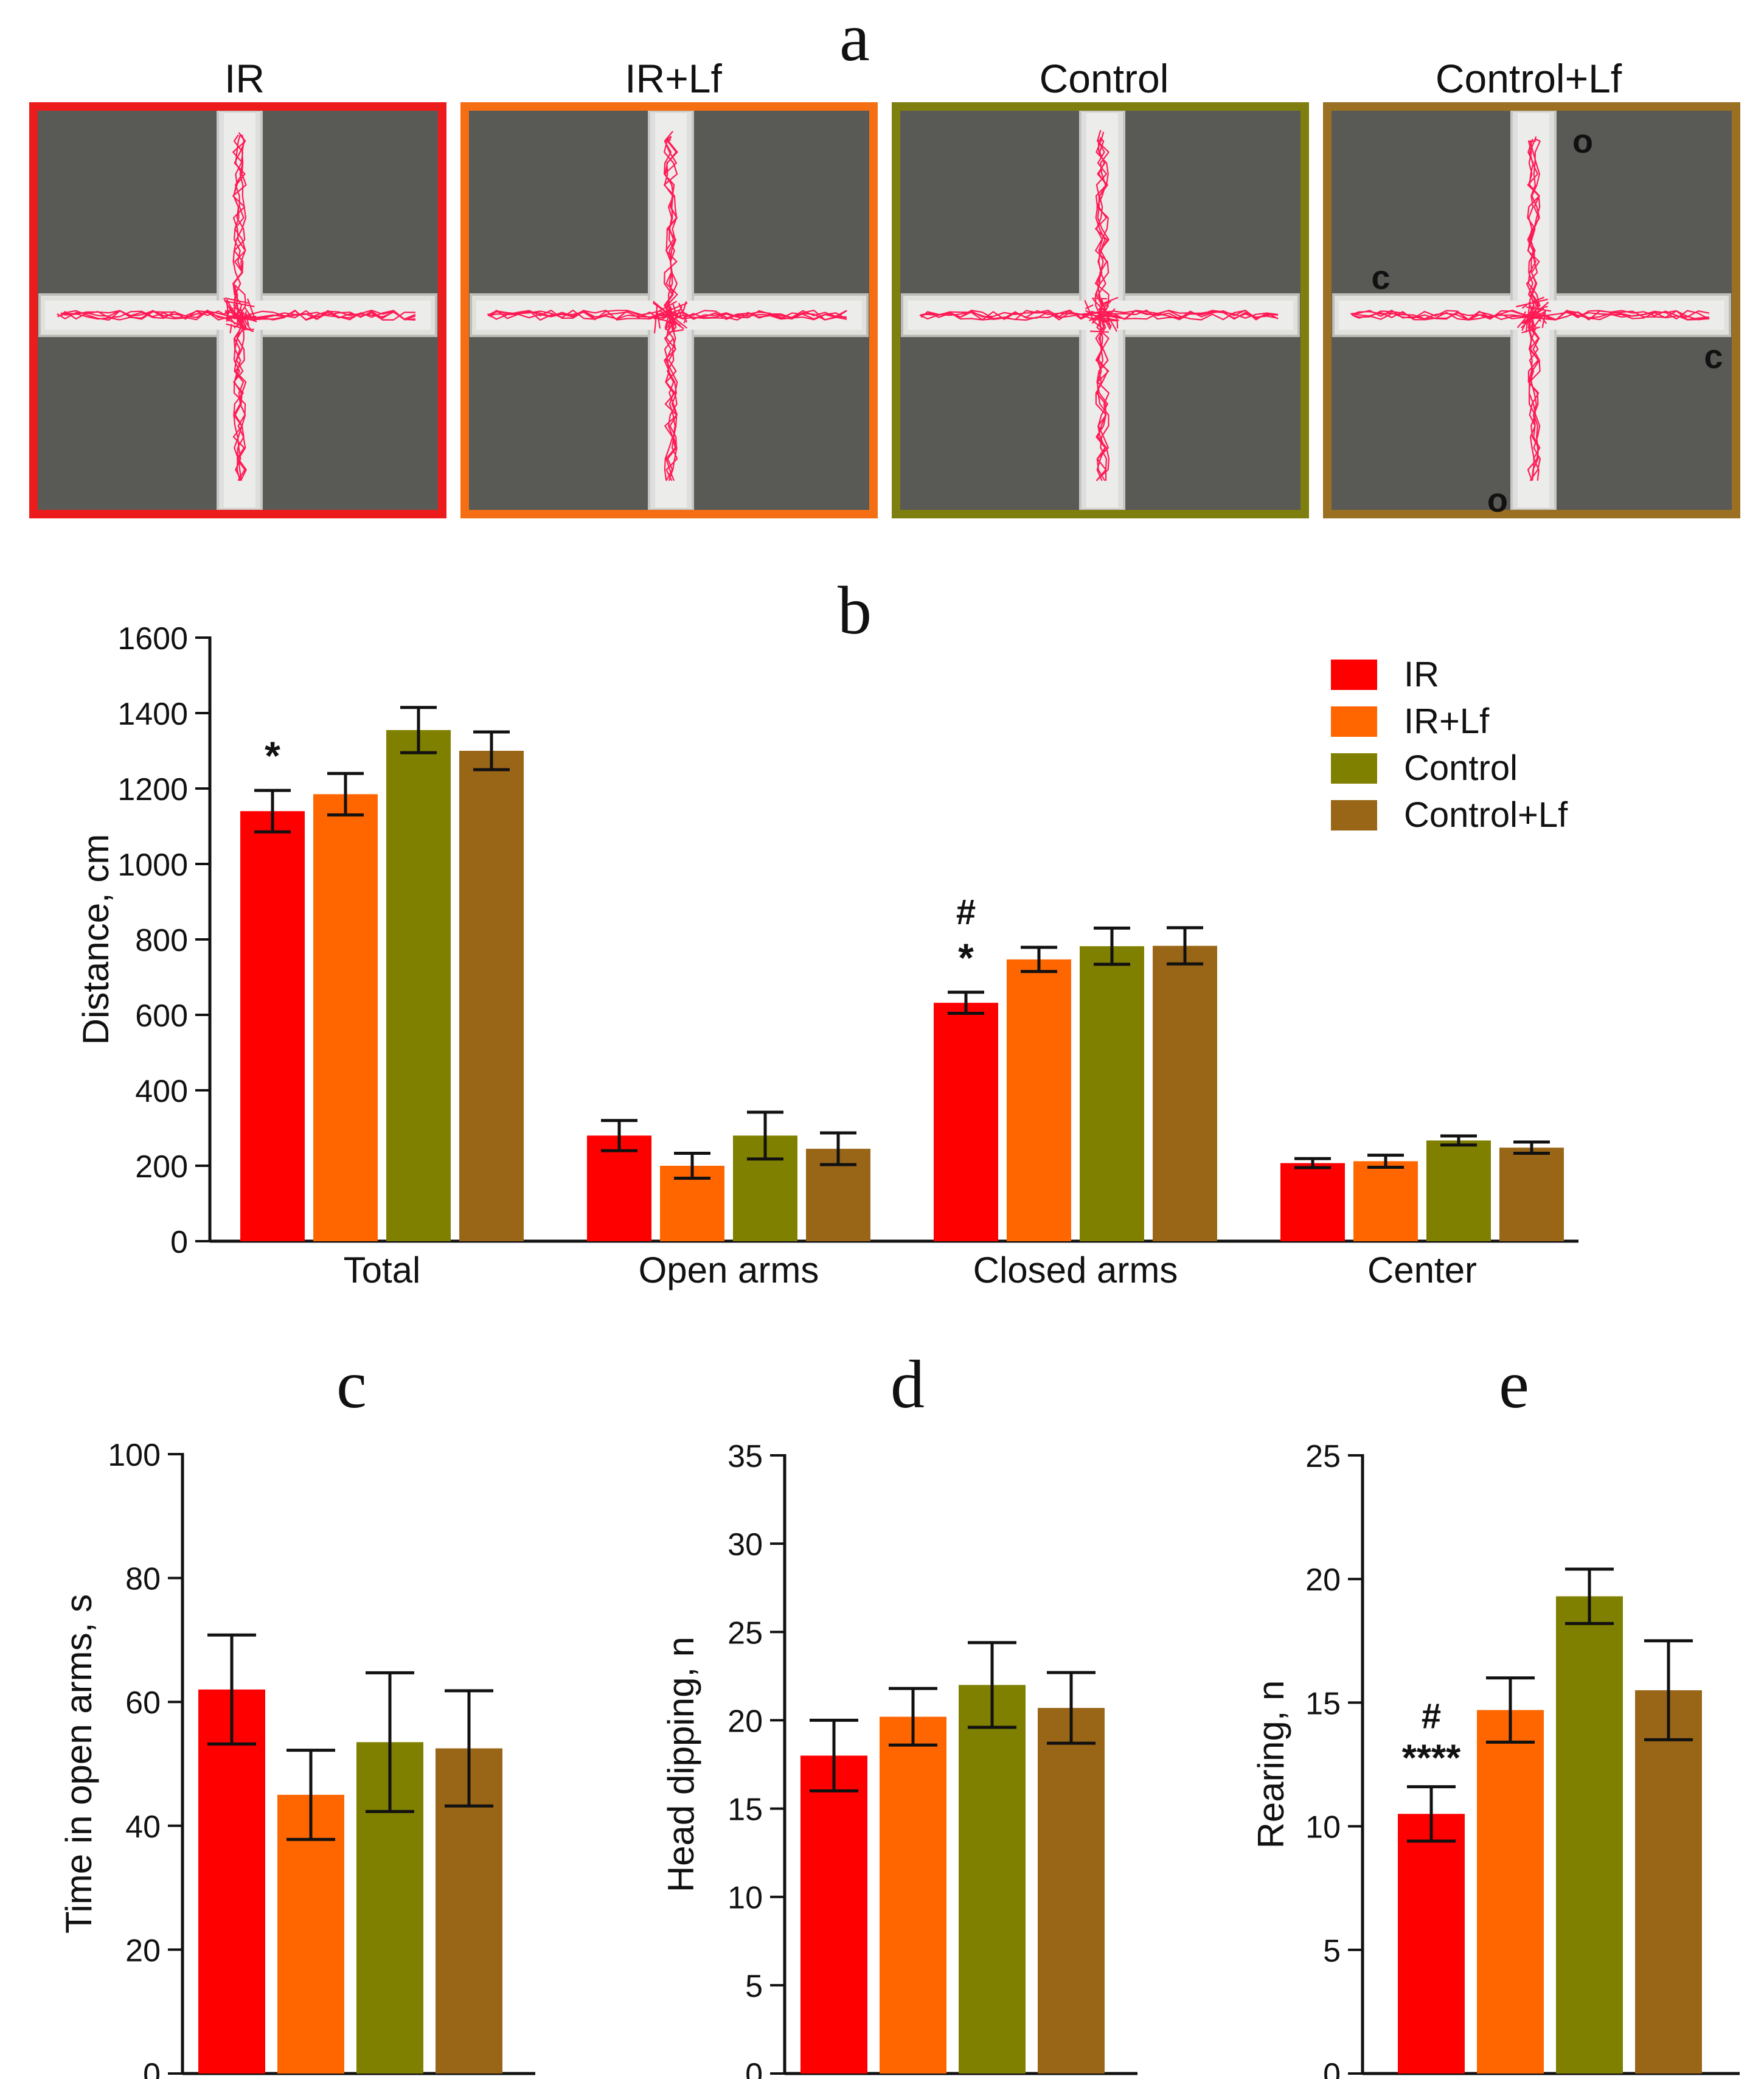  I want to click on panel-letter-c: c, so click(351, 1385).